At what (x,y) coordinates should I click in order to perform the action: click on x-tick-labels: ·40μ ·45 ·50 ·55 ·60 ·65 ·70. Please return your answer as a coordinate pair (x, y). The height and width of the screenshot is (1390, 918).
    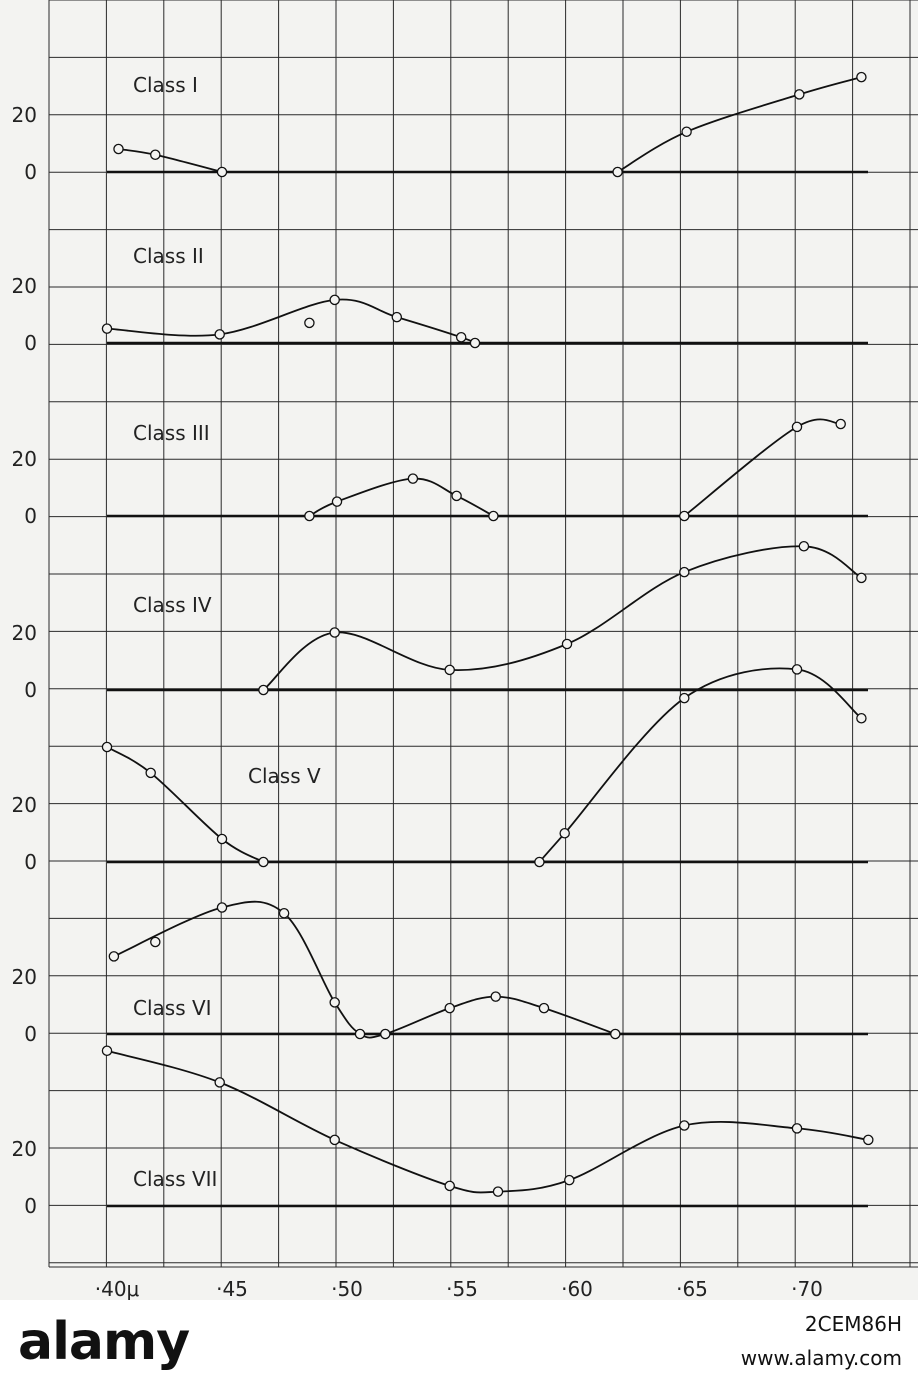
    Looking at the image, I should click on (459, 1288).